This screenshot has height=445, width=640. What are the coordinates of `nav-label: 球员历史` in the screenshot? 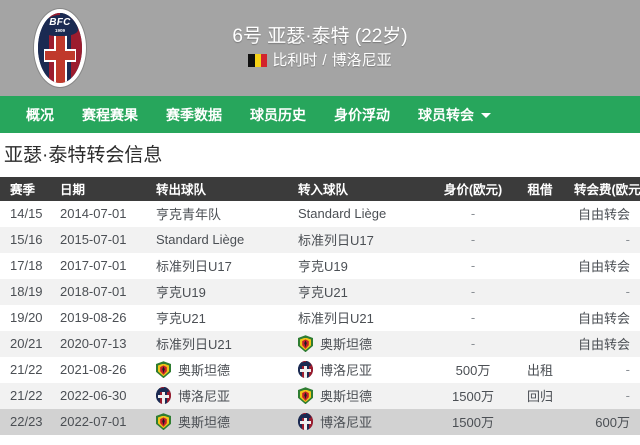 It's located at (278, 114).